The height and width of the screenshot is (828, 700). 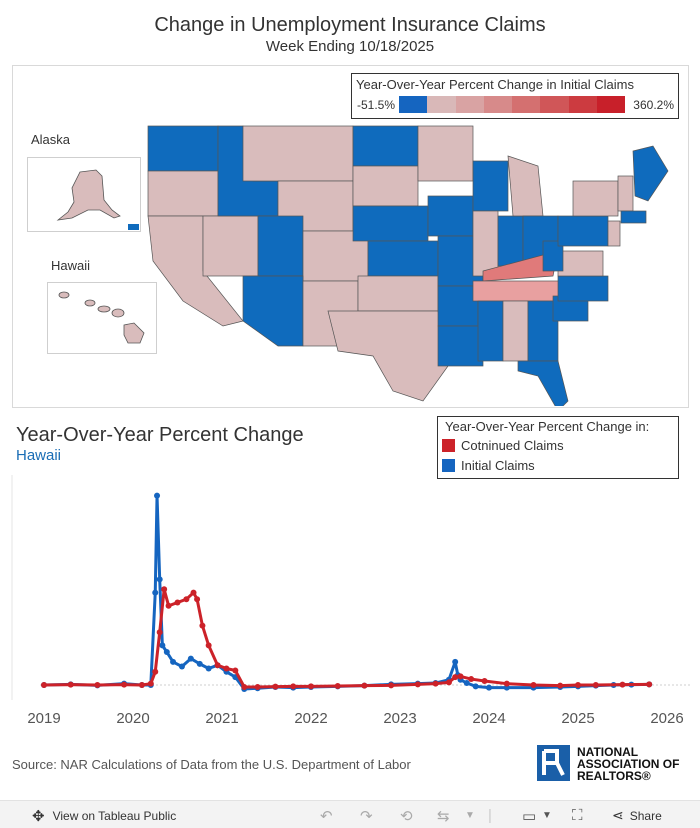 What do you see at coordinates (543, 383) in the screenshot?
I see `state-fl` at bounding box center [543, 383].